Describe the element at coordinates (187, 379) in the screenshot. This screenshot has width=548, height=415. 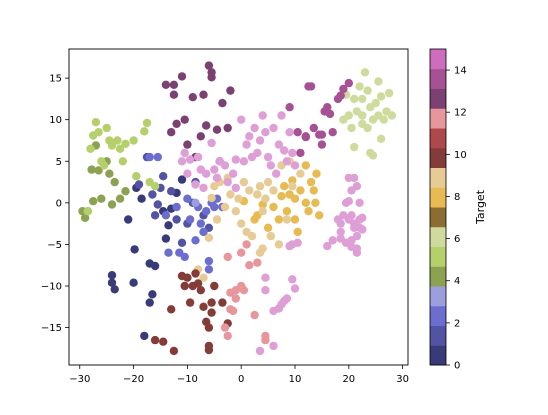
I see `x-tick-label: −10` at that location.